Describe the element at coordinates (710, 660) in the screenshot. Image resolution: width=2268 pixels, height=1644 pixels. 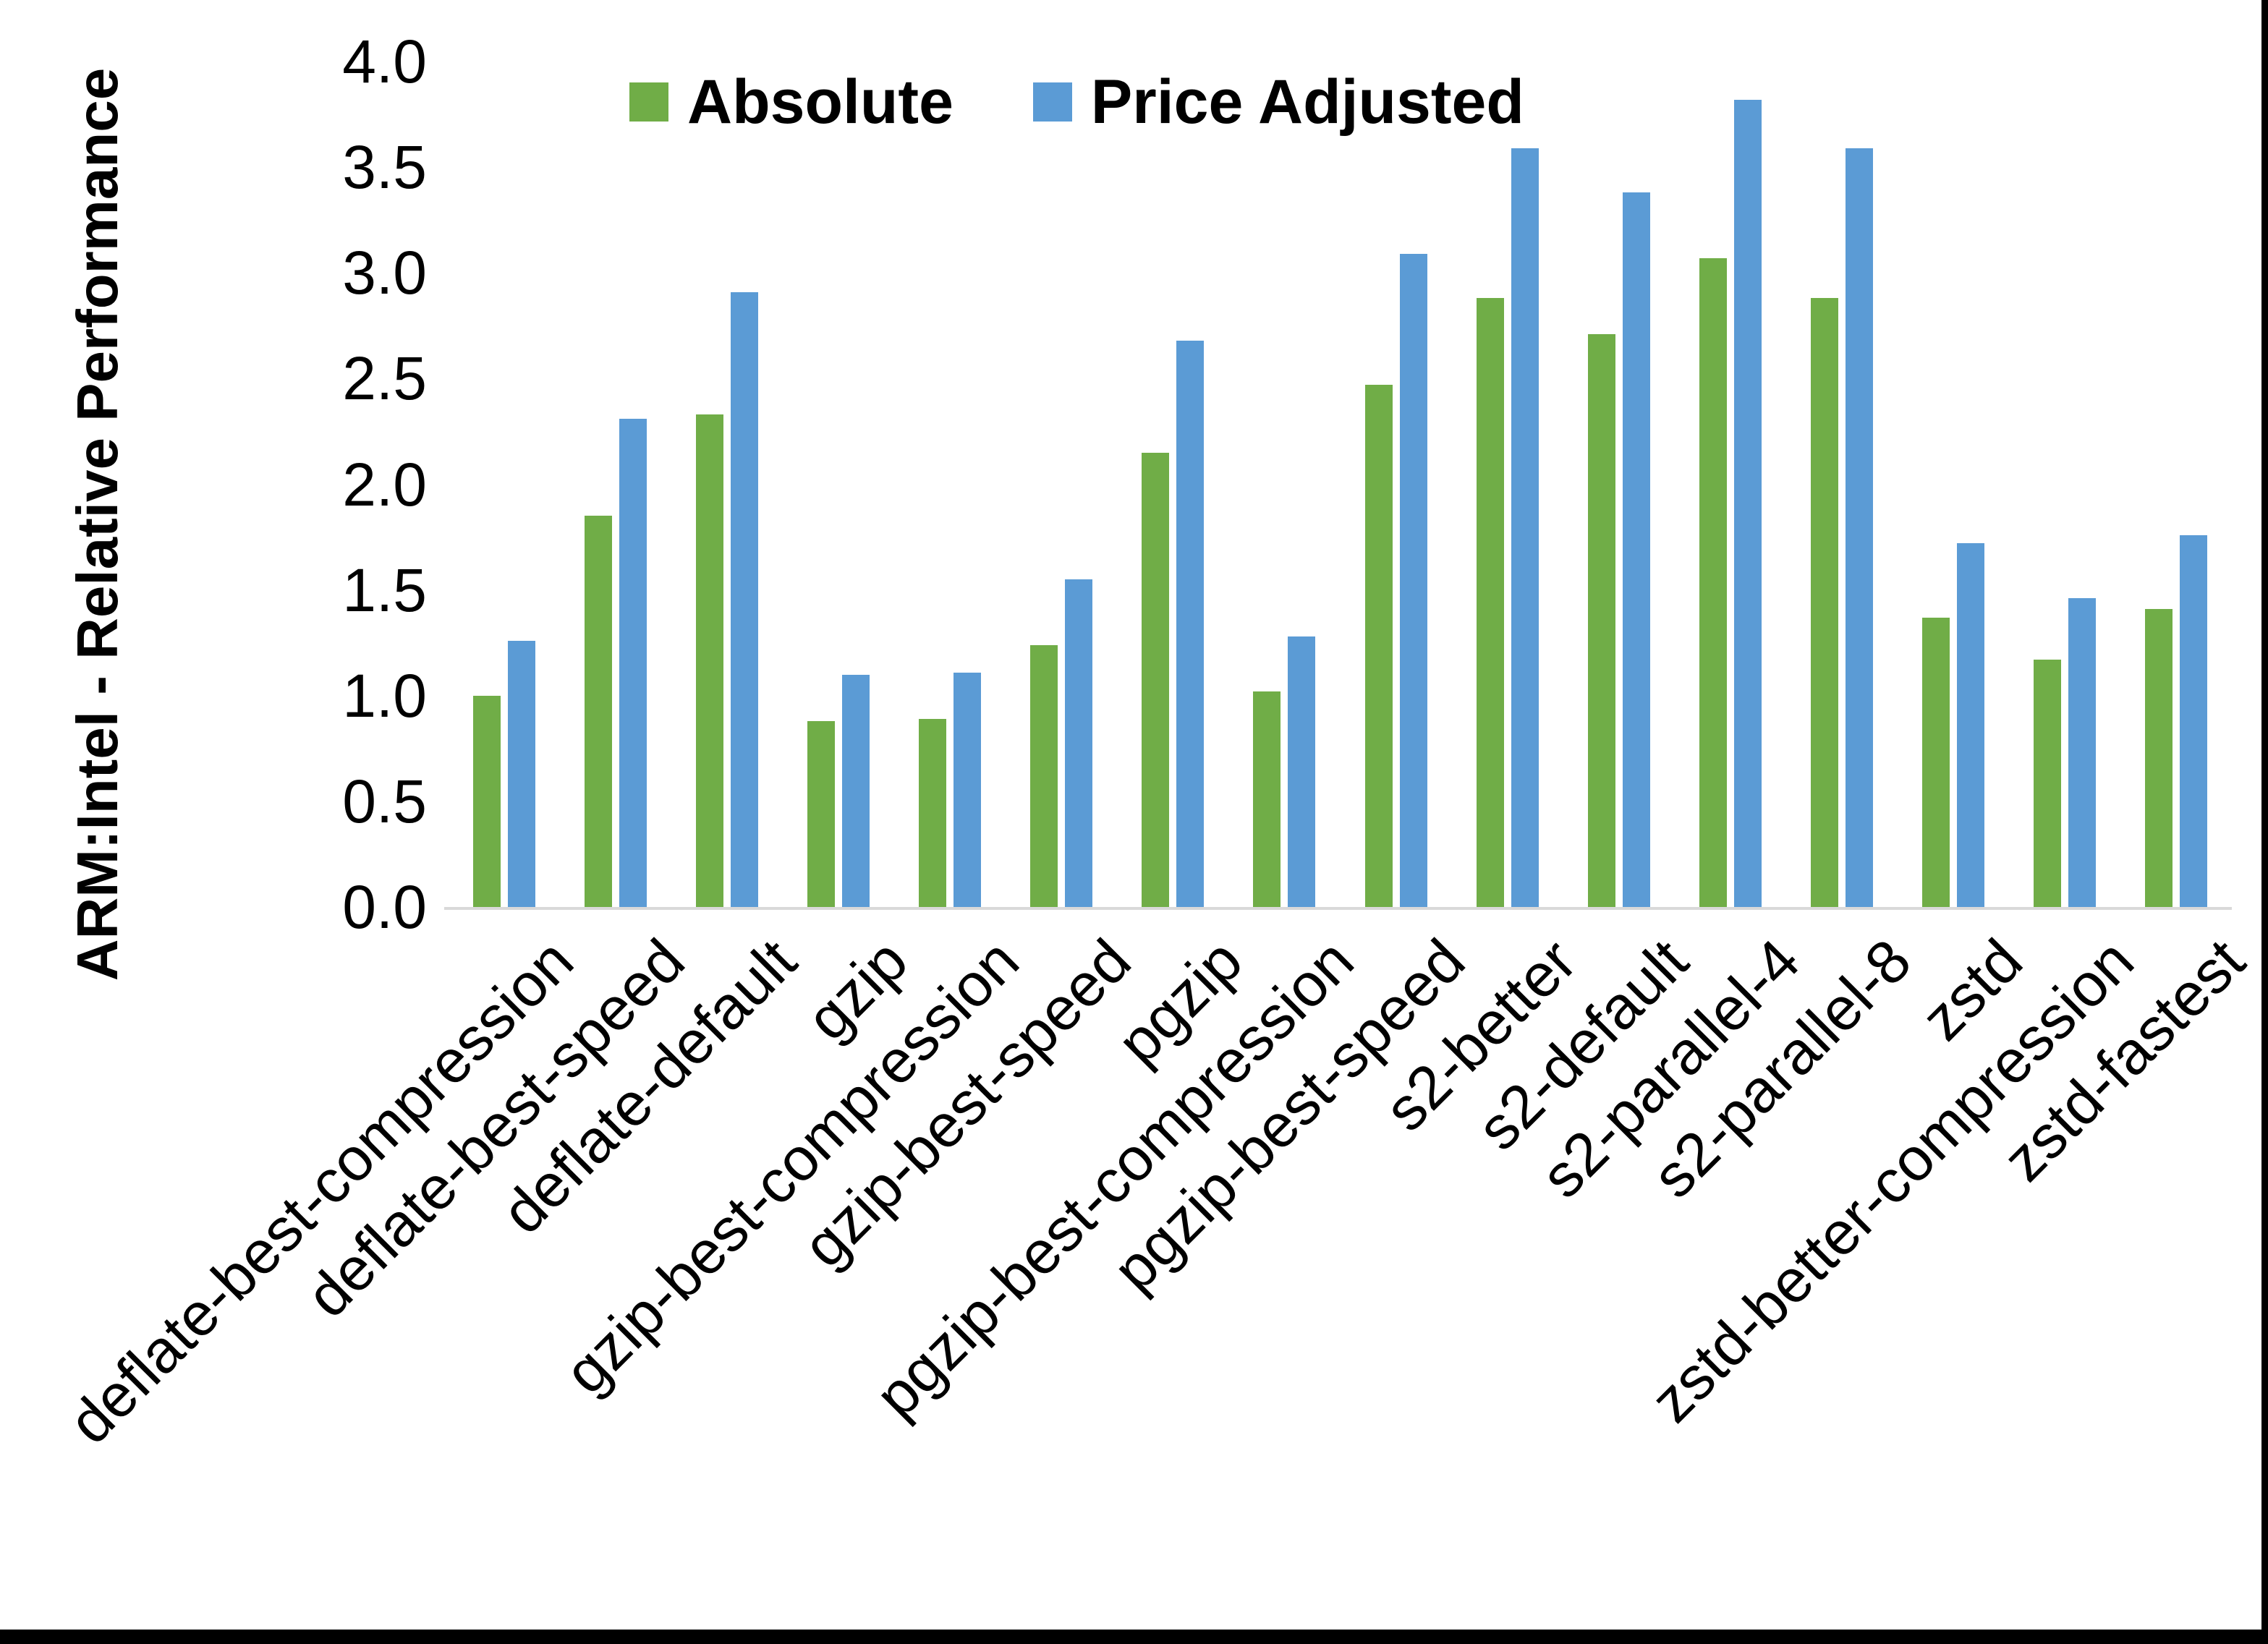
I see `bar-absolute-deflate-default` at that location.